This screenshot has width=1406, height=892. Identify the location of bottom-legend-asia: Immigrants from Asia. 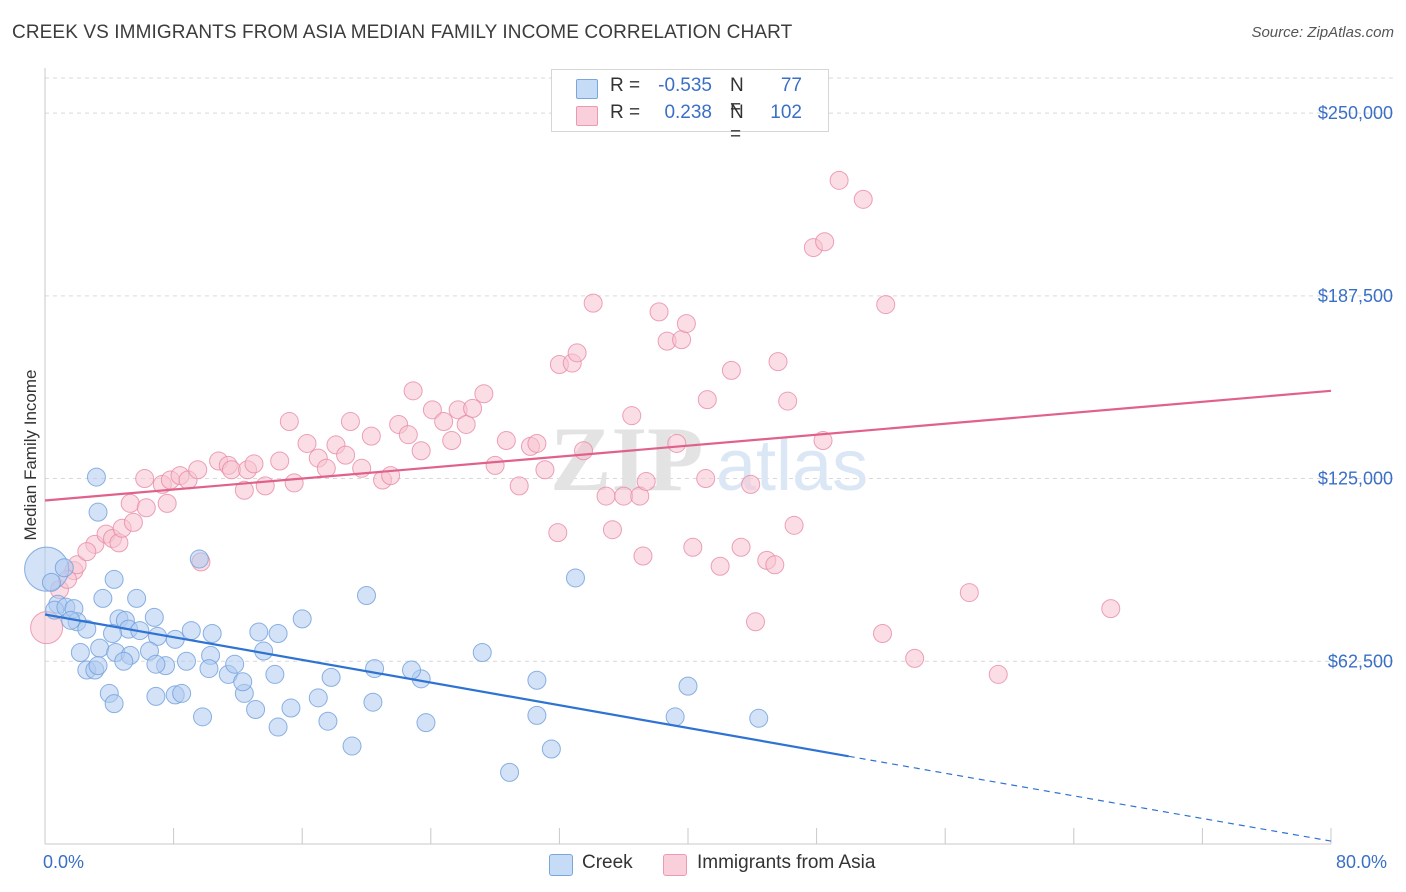
(786, 862).